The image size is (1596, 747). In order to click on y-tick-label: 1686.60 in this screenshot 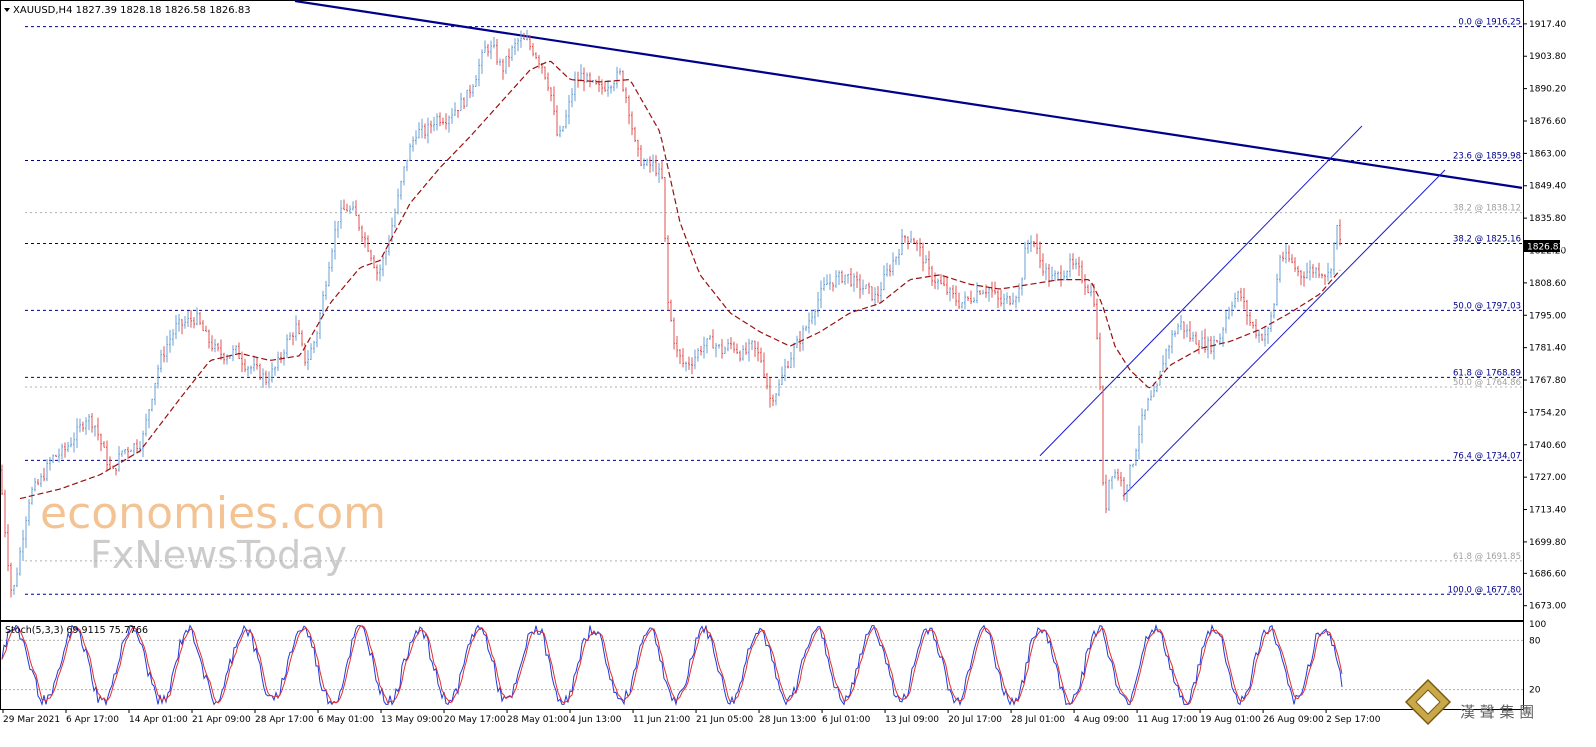, I will do `click(1547, 574)`.